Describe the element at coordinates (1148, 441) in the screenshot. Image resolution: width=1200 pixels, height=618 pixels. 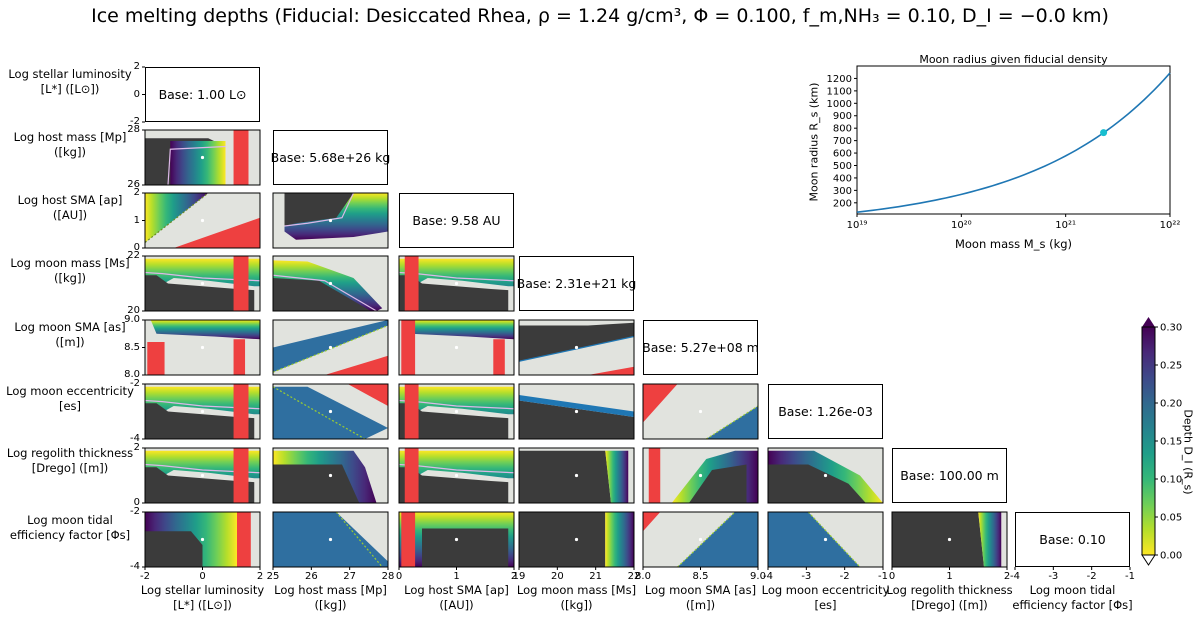
I see `colorbar-frame` at that location.